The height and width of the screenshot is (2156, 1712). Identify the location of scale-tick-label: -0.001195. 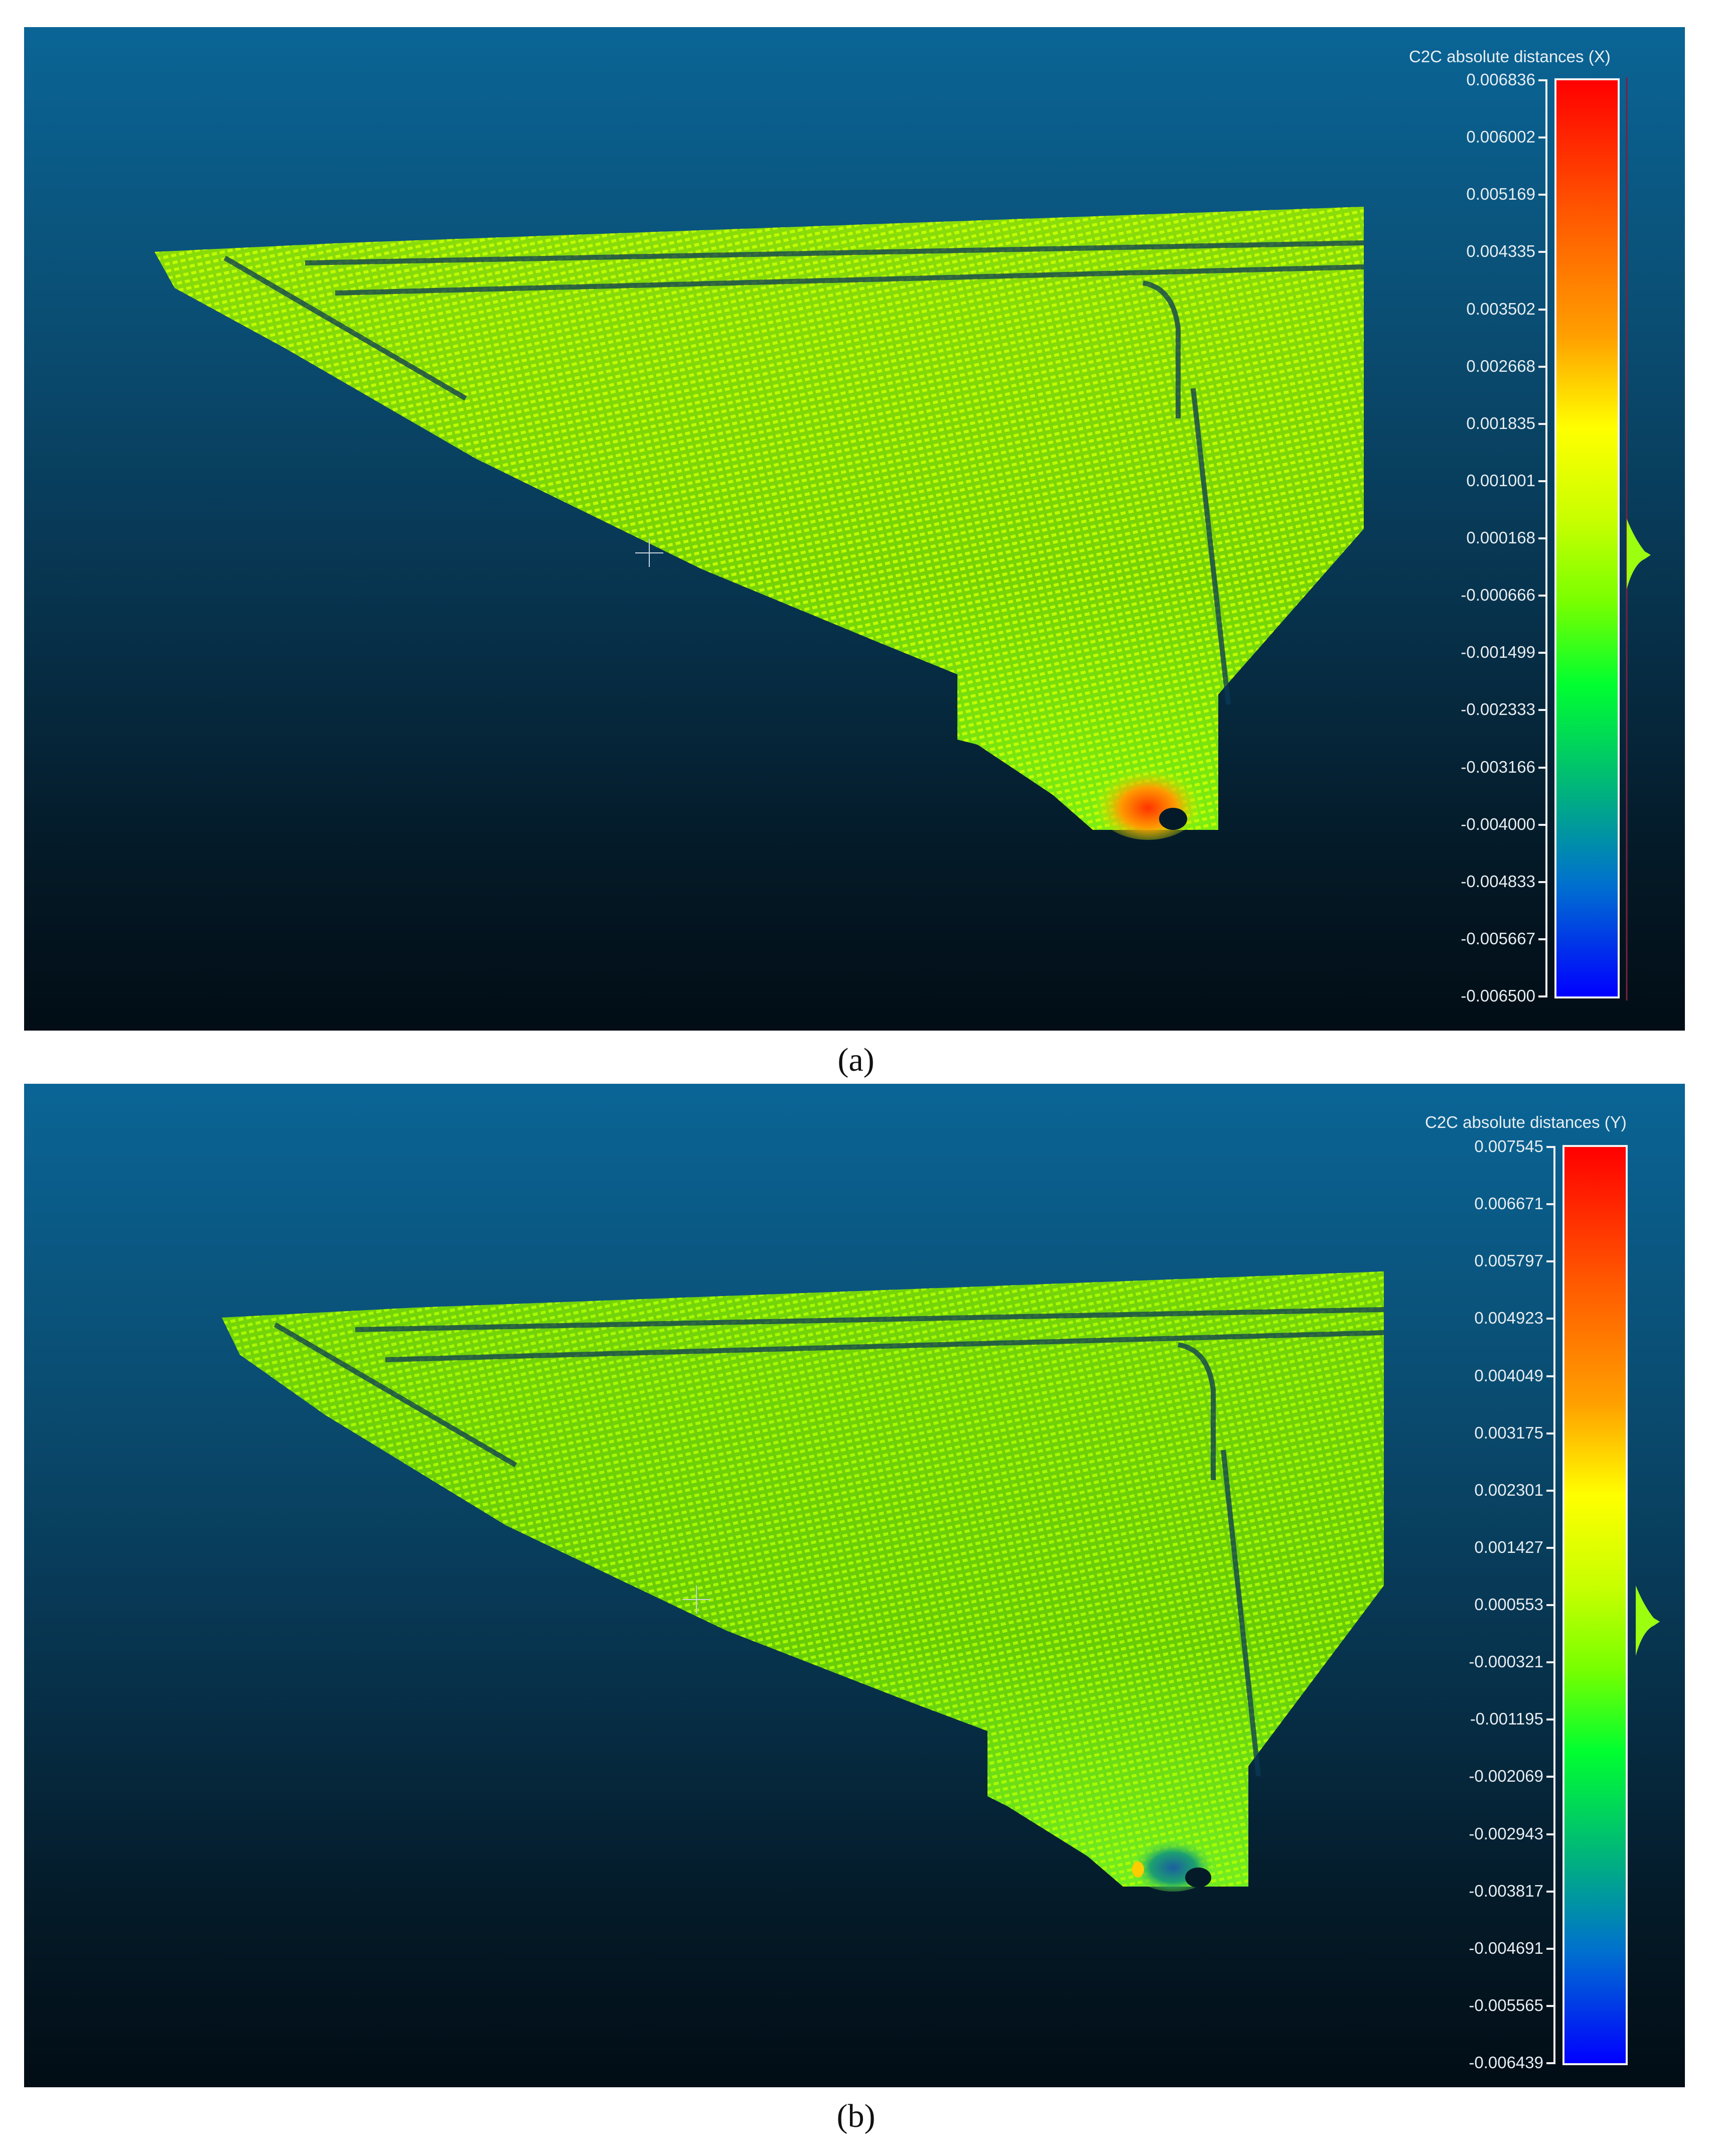
(1506, 1719).